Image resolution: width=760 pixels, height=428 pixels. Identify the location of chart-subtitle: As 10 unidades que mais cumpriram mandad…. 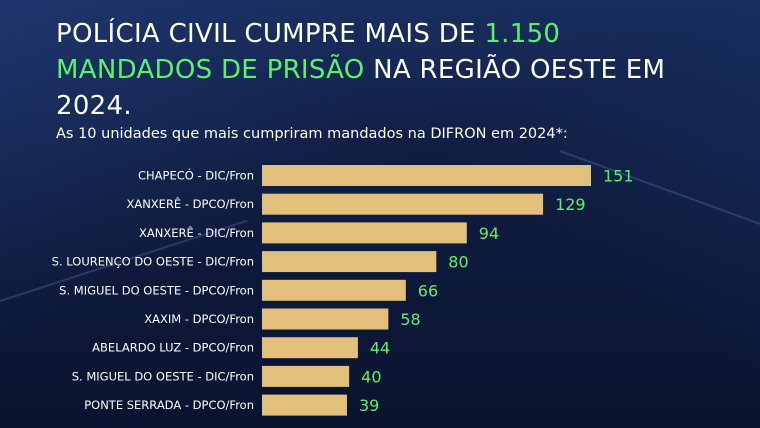
(312, 134).